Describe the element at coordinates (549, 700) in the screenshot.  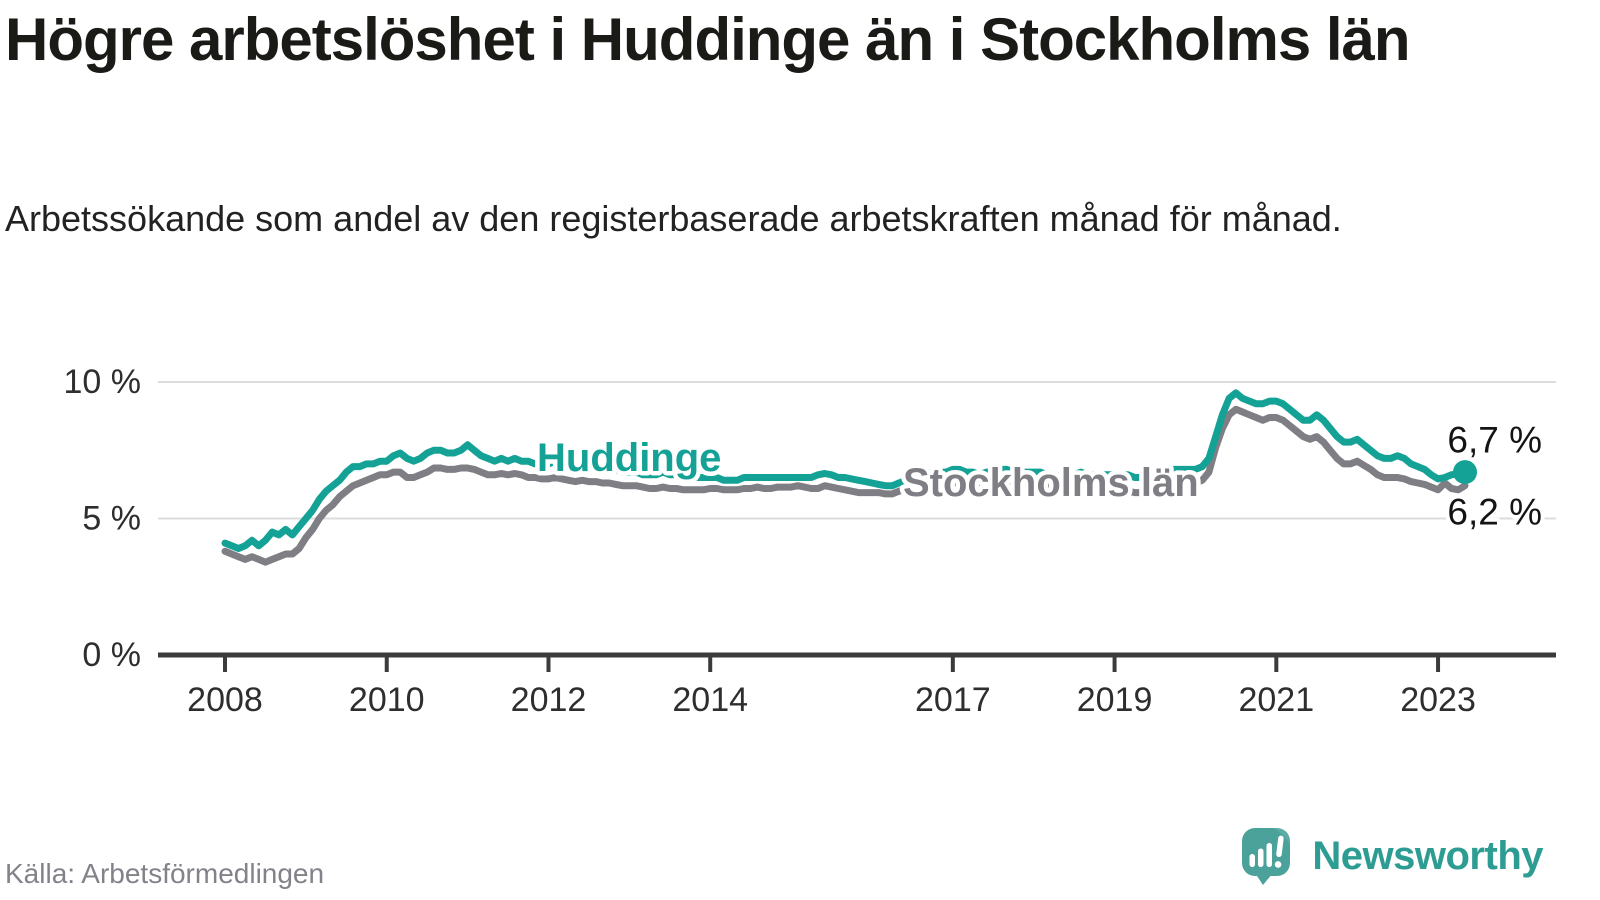
I see `x-tick-label-2012: 2012` at that location.